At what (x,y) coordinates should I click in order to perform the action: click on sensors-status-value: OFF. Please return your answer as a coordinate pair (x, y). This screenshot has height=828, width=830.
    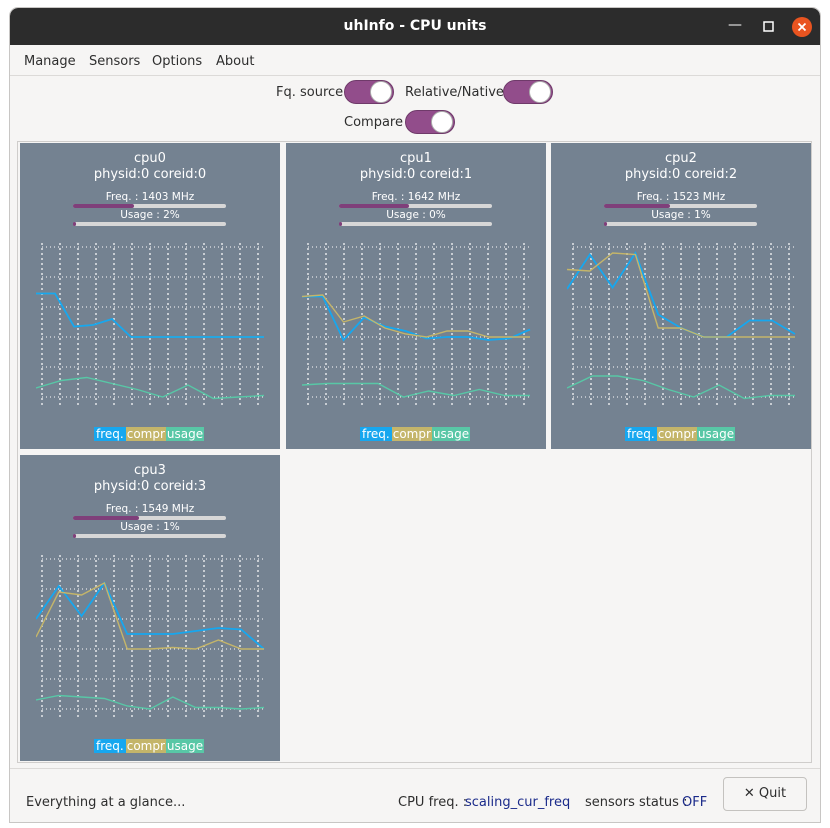
    Looking at the image, I should click on (695, 802).